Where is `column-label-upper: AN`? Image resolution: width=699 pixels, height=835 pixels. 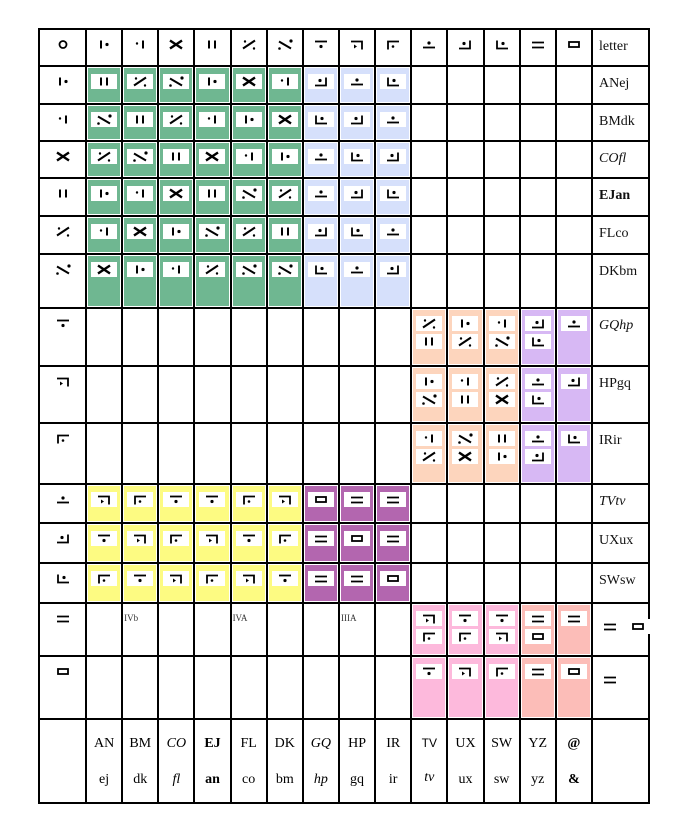
column-label-upper: AN is located at coordinates (104, 743).